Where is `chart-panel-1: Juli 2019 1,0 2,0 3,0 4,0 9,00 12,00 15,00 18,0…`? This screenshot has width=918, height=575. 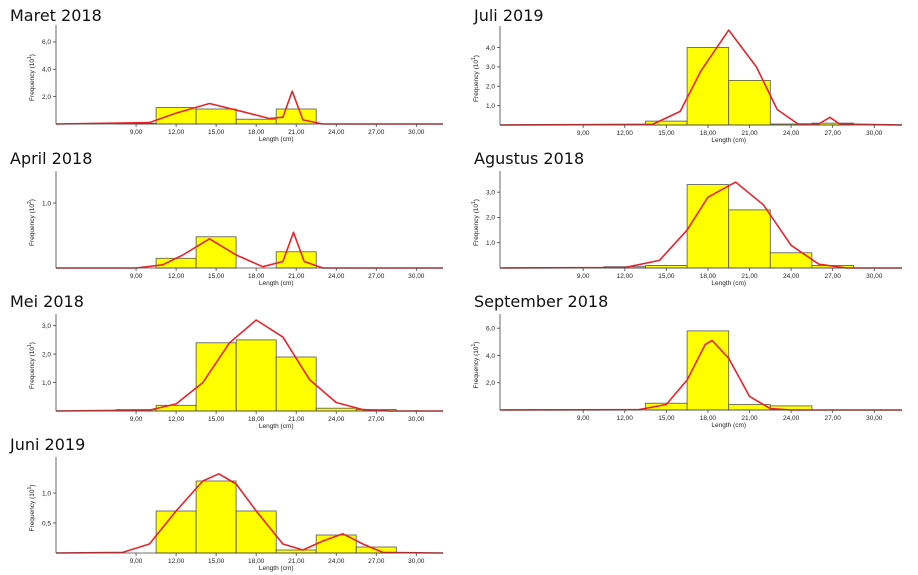 chart-panel-1: Juli 2019 1,0 2,0 3,0 4,0 9,00 12,00 15,00 18,0… is located at coordinates (694, 76).